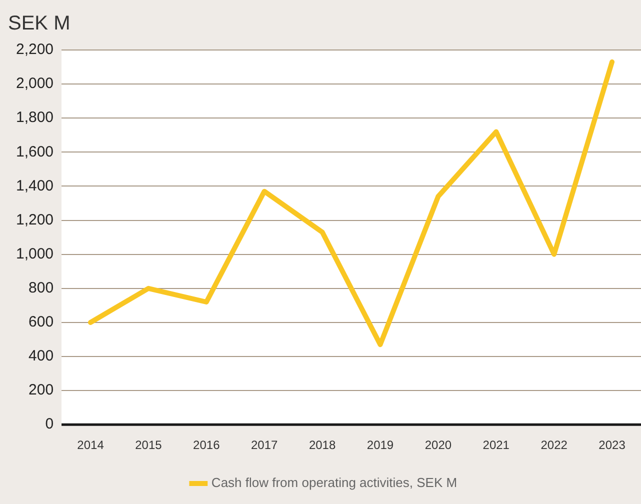  I want to click on y-tick-label: 2,000, so click(35, 83).